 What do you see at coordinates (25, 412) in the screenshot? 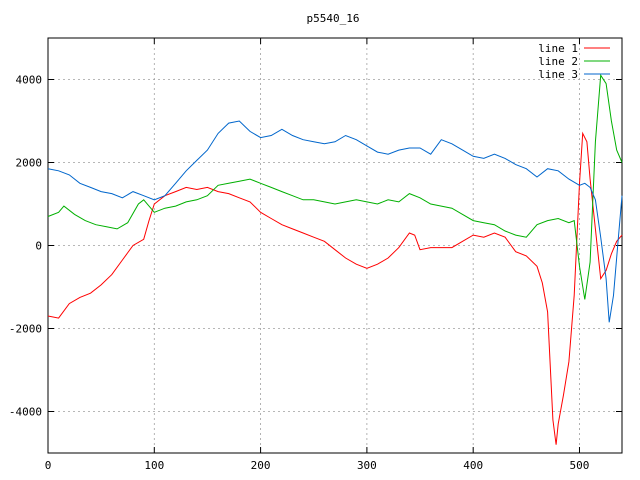
I see `y-tick-label: -4000` at bounding box center [25, 412].